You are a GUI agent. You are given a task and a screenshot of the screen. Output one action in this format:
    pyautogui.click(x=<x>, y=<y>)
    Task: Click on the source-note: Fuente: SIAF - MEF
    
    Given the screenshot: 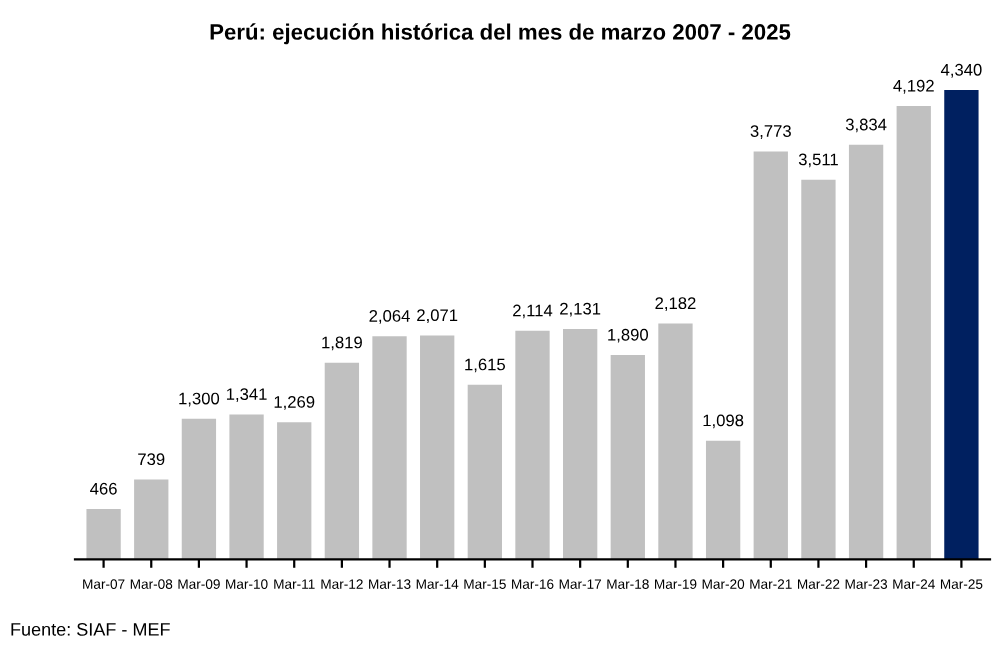 What is the action you would take?
    pyautogui.click(x=90, y=629)
    